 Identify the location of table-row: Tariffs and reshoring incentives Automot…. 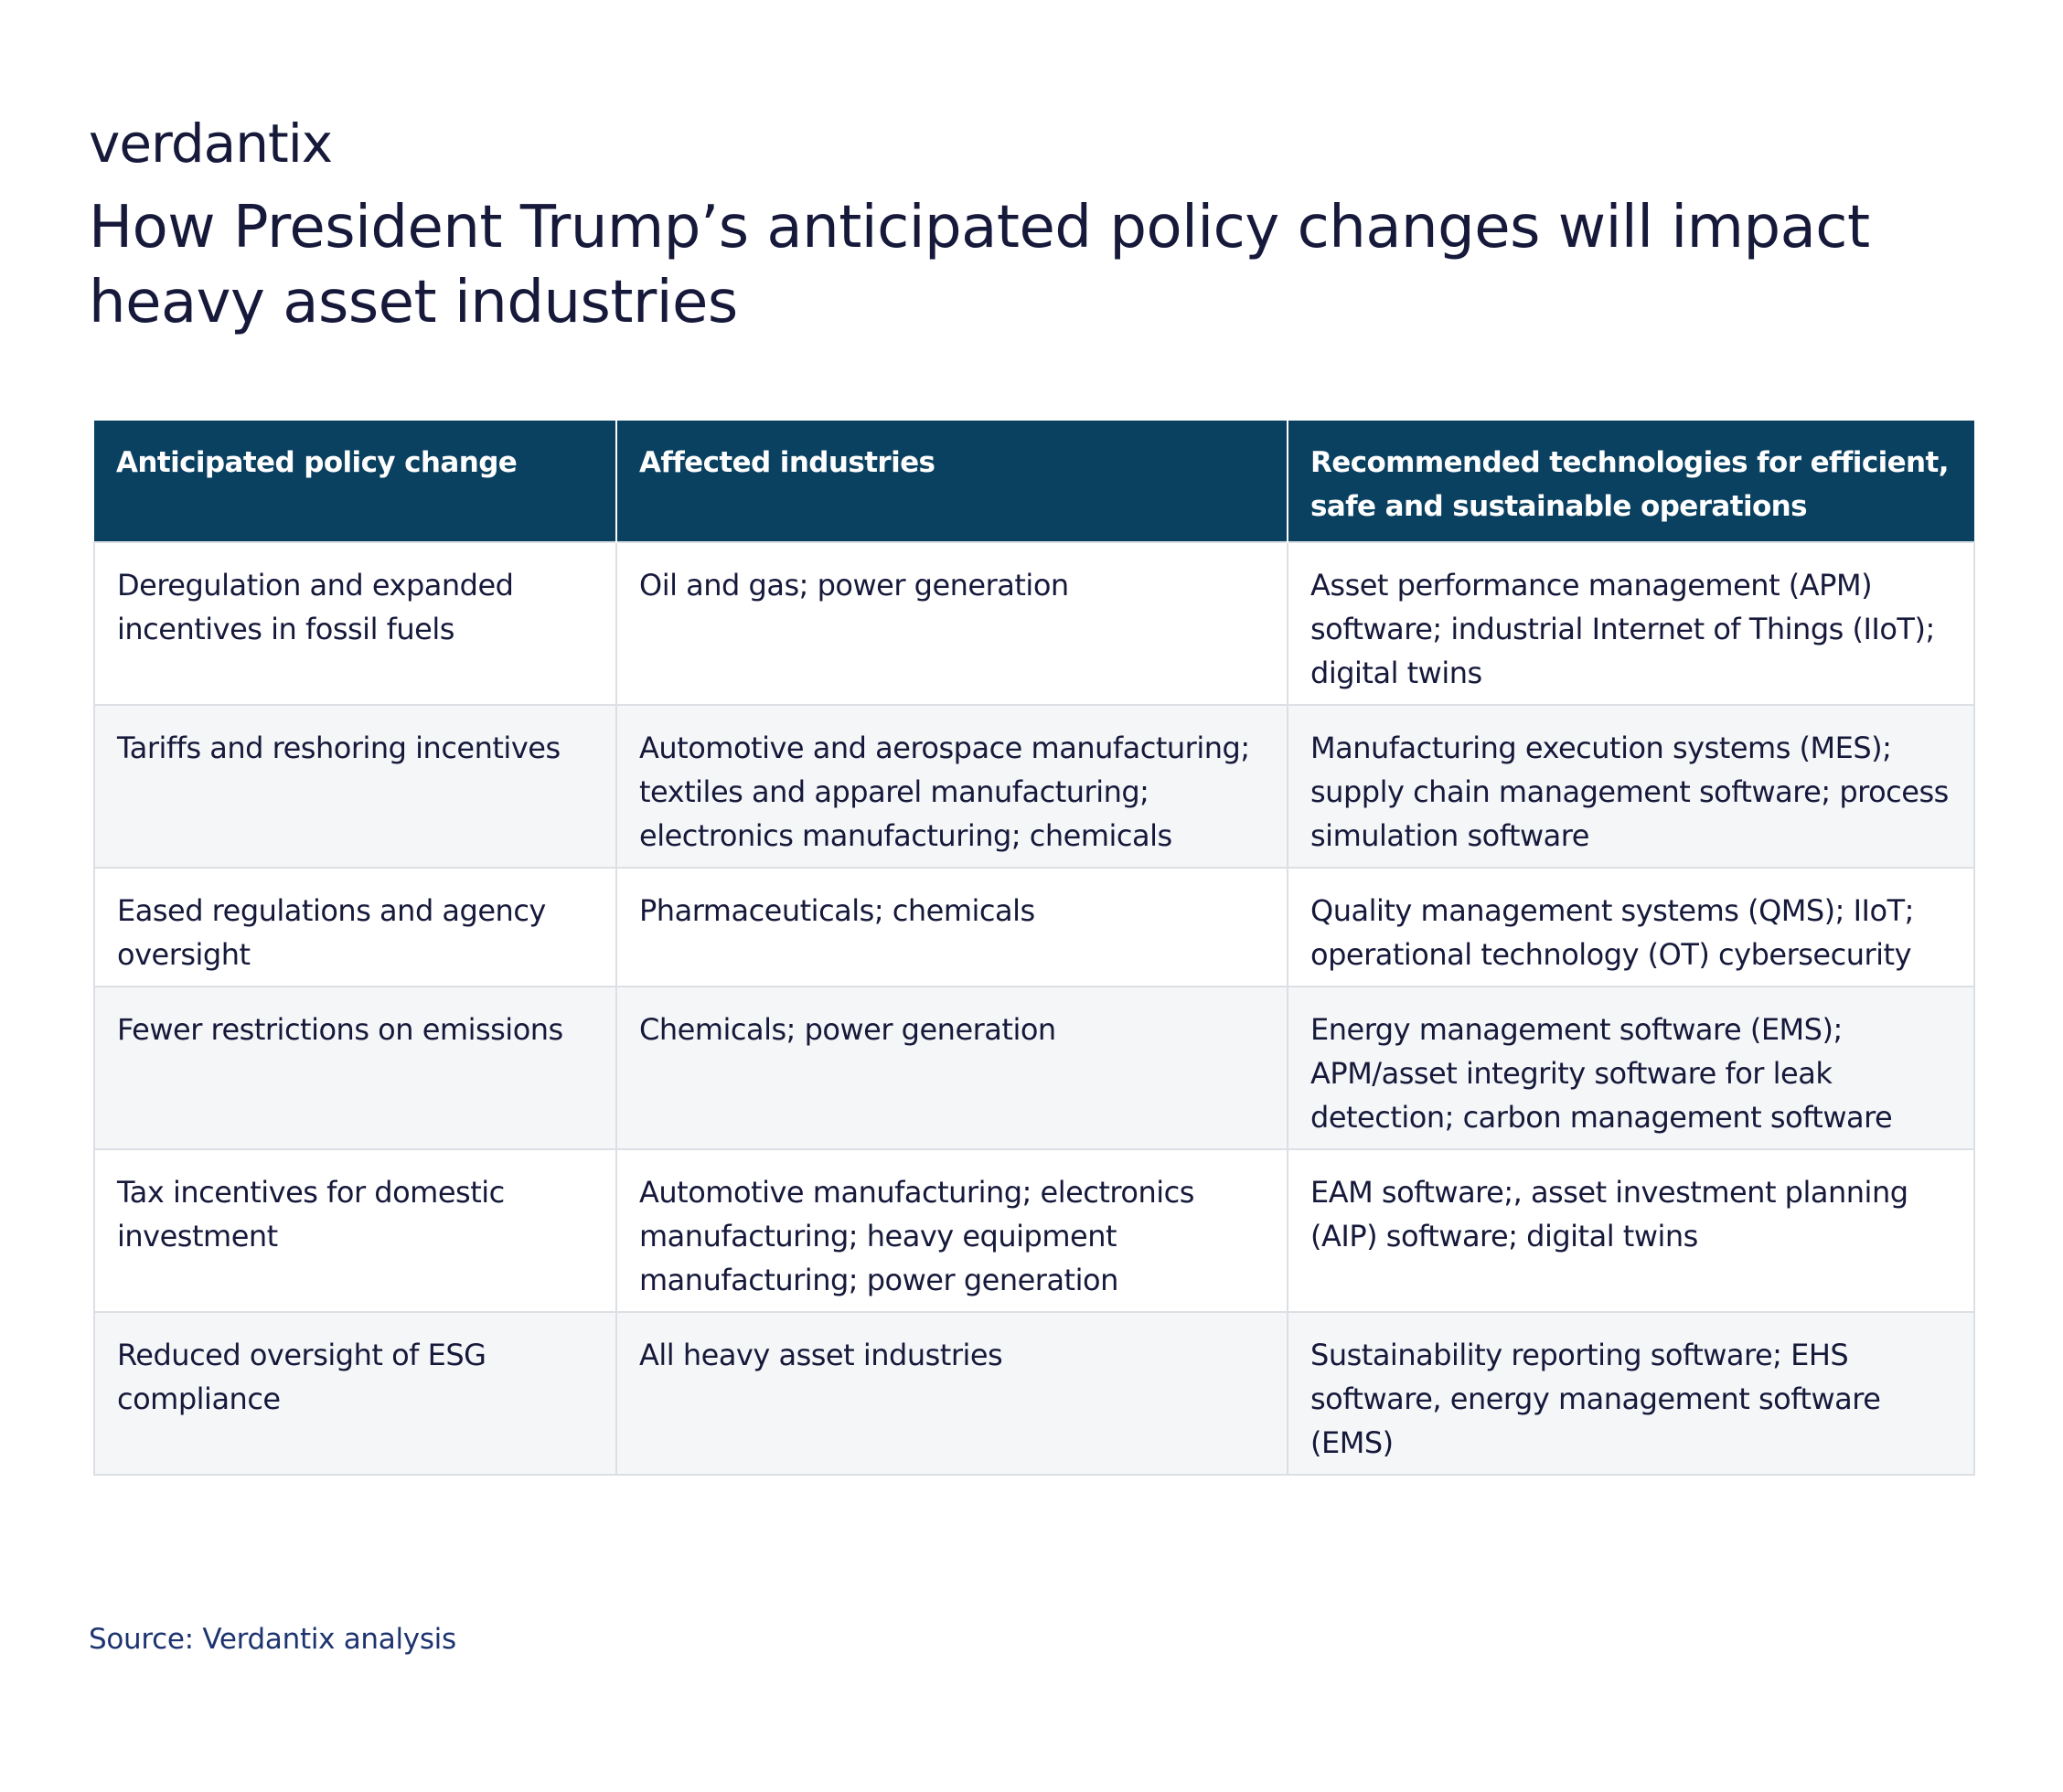
(1034, 786).